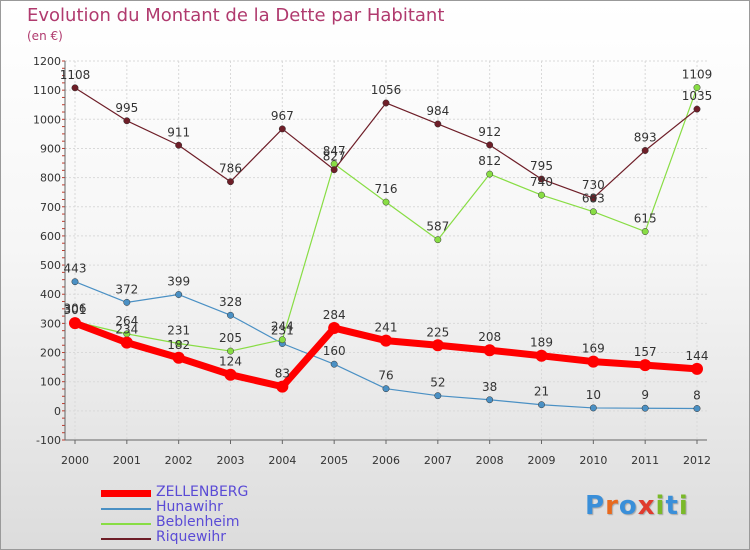 This screenshot has height=550, width=750. Describe the element at coordinates (47, 119) in the screenshot. I see `y-tick-label: 1000` at that location.